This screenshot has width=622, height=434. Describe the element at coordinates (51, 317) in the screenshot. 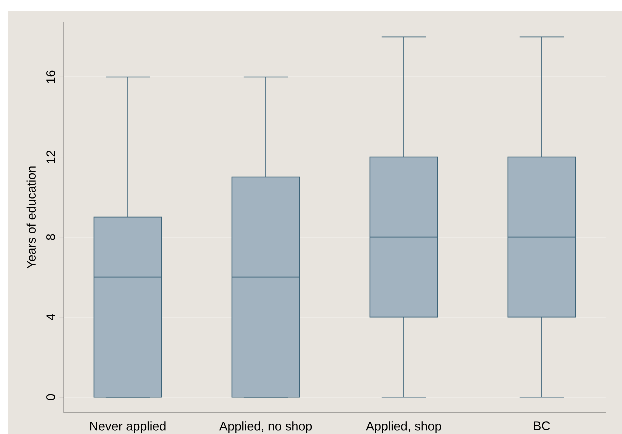

I see `y-tick-label: 4` at that location.